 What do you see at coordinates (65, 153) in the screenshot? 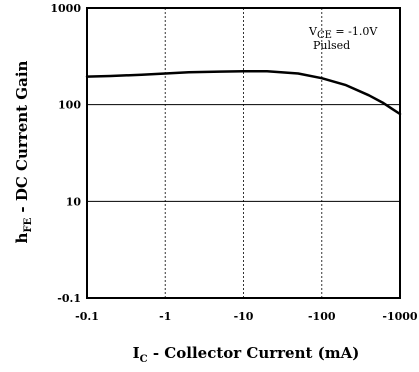
I see `y-tick-labels: -0.1 10 100 1000` at bounding box center [65, 153].